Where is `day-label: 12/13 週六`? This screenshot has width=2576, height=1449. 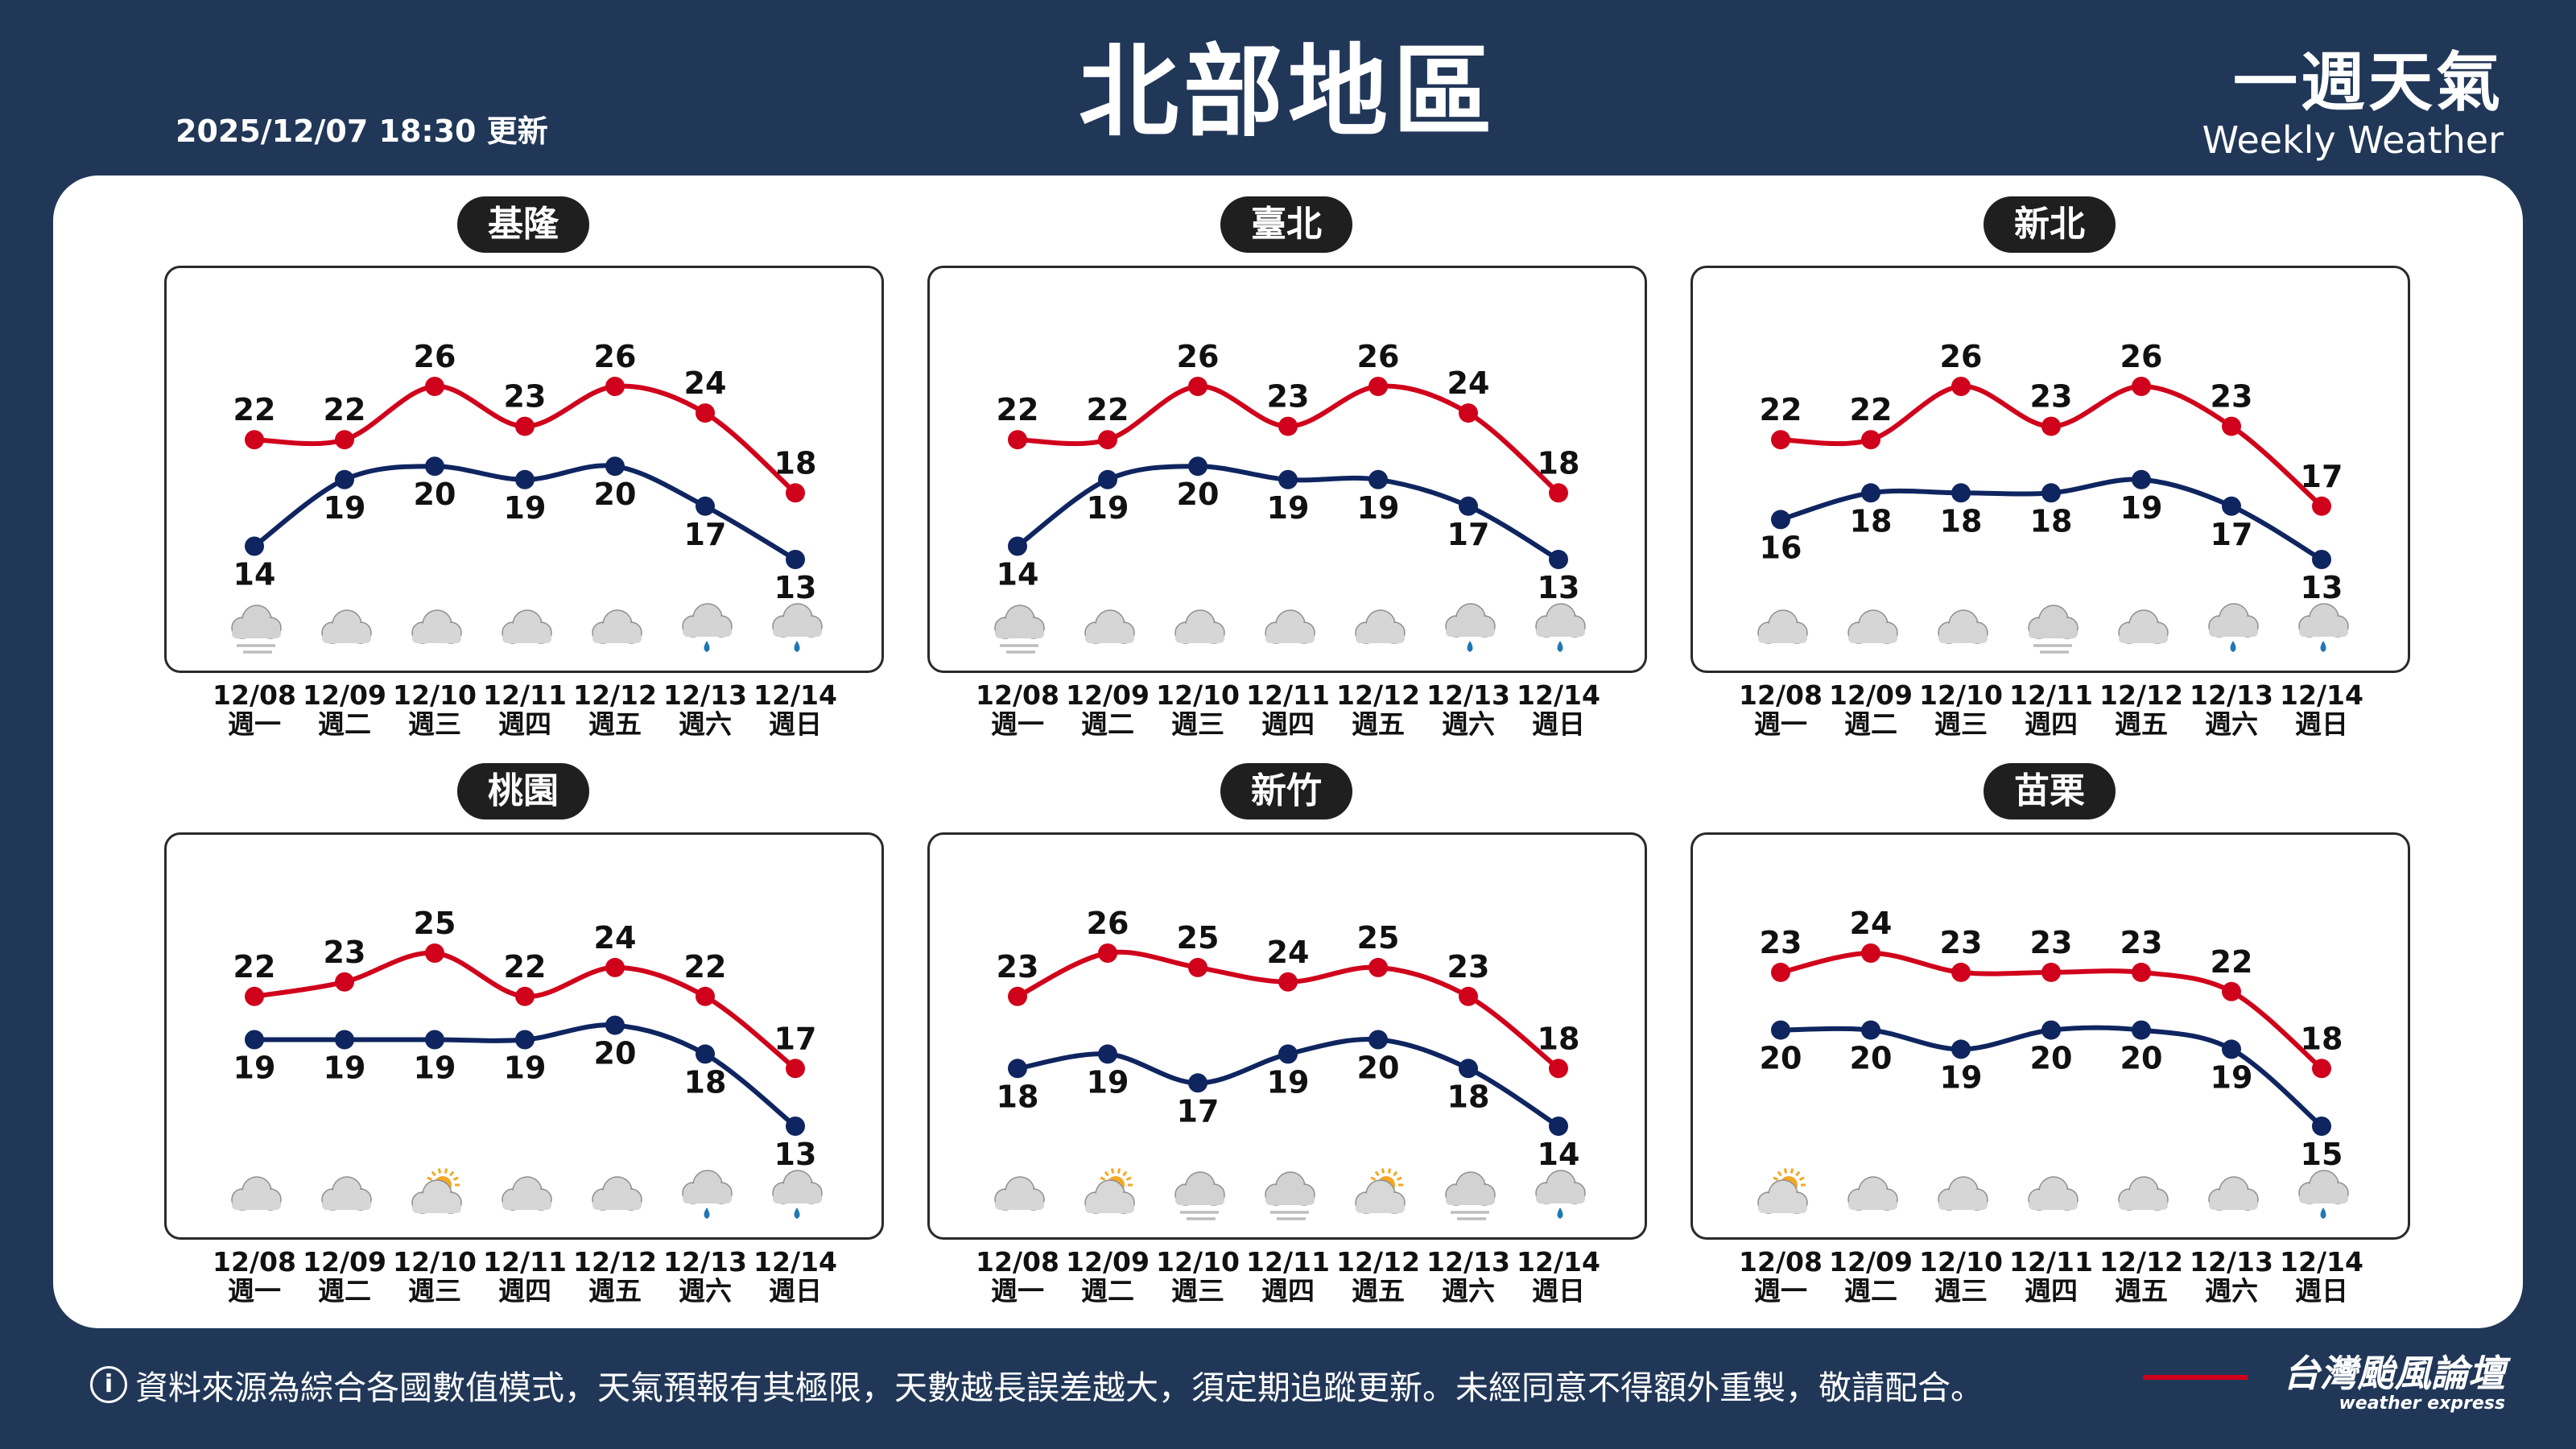
day-label: 12/13 週六 is located at coordinates (1468, 710).